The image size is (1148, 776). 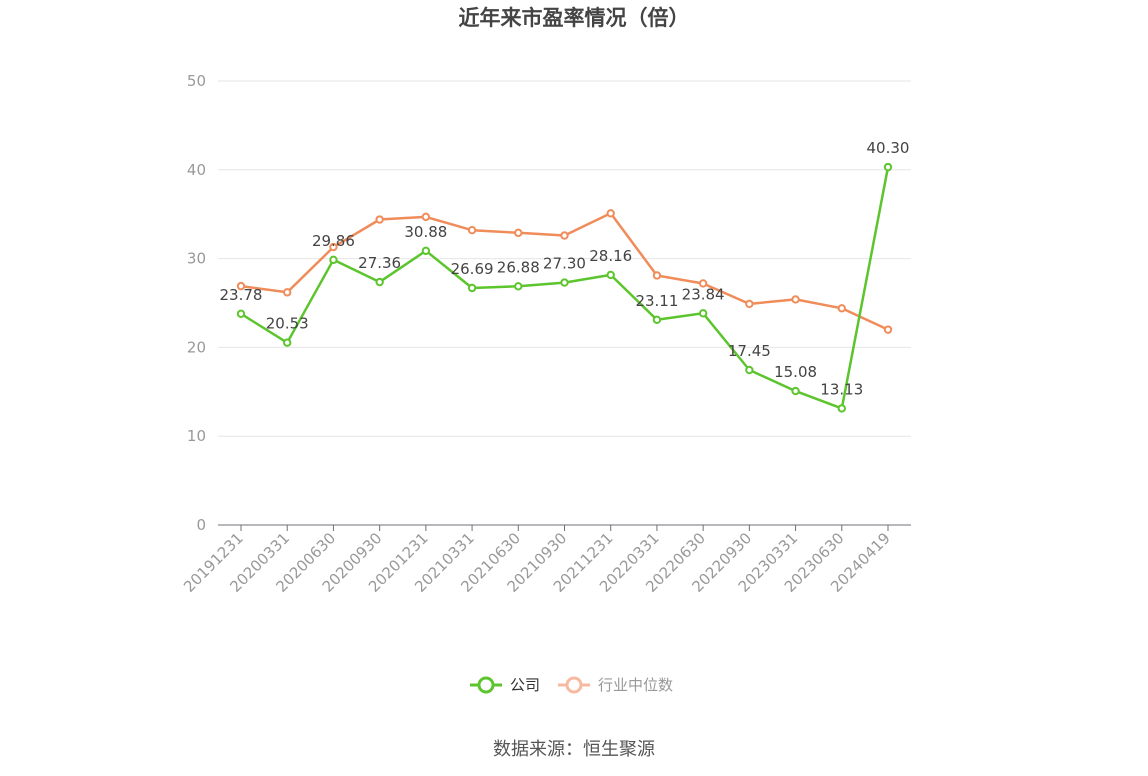 I want to click on company-data-label: 23.78, so click(x=241, y=295).